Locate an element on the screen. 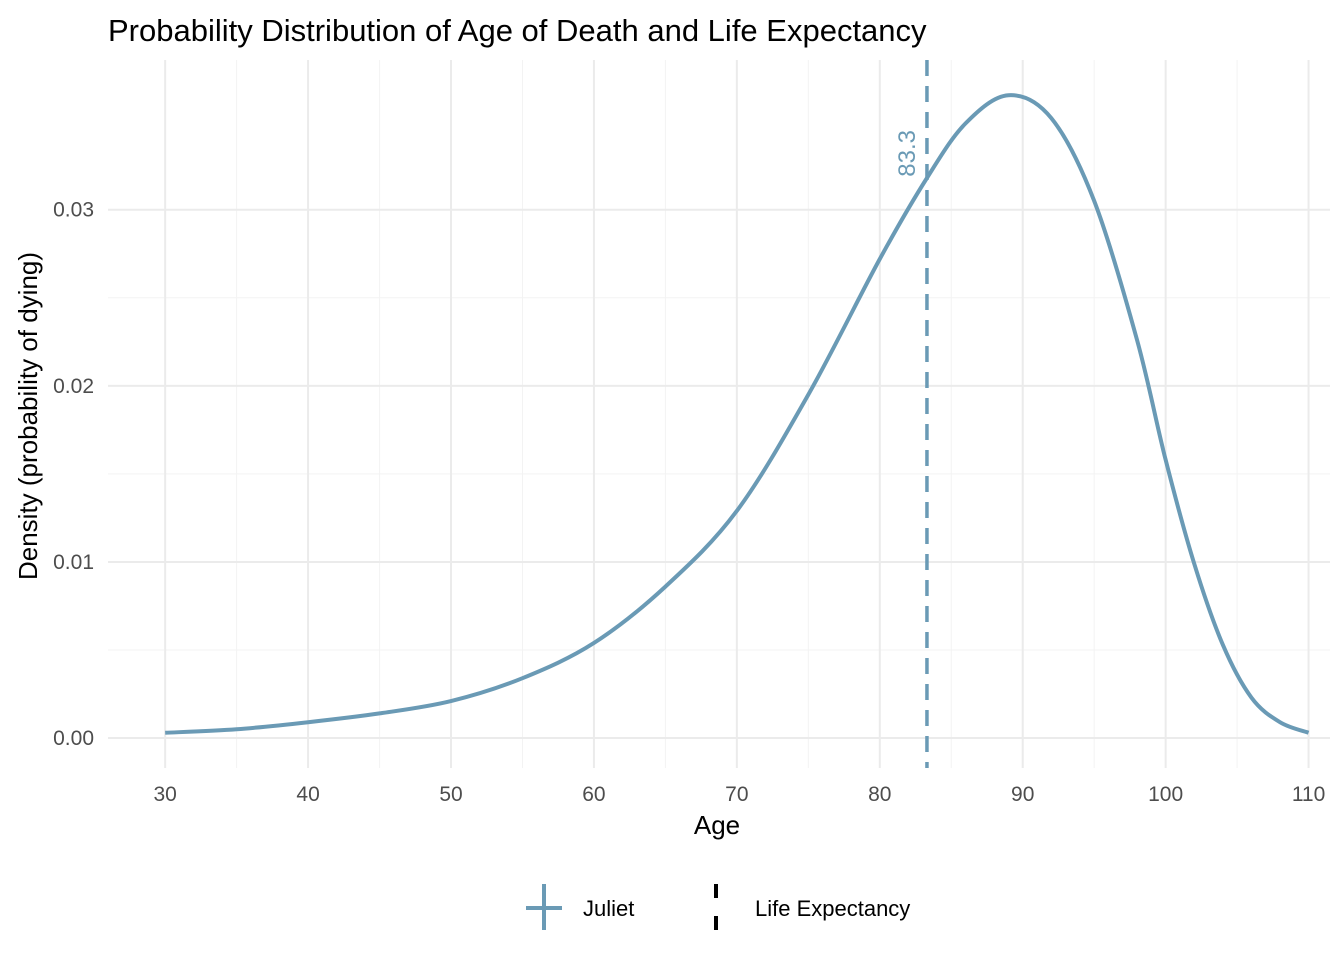 The image size is (1344, 965). x-tick-label: 90 is located at coordinates (1022, 794).